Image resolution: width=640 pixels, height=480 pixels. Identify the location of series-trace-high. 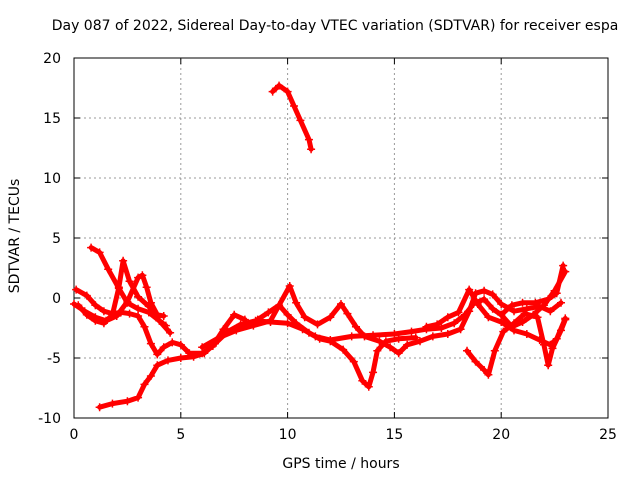
(292, 117).